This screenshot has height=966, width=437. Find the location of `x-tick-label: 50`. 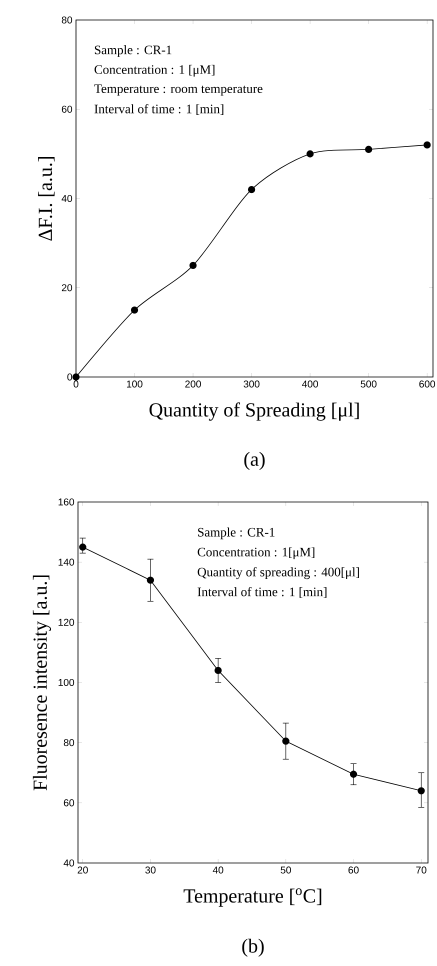

x-tick-label: 50 is located at coordinates (285, 870).